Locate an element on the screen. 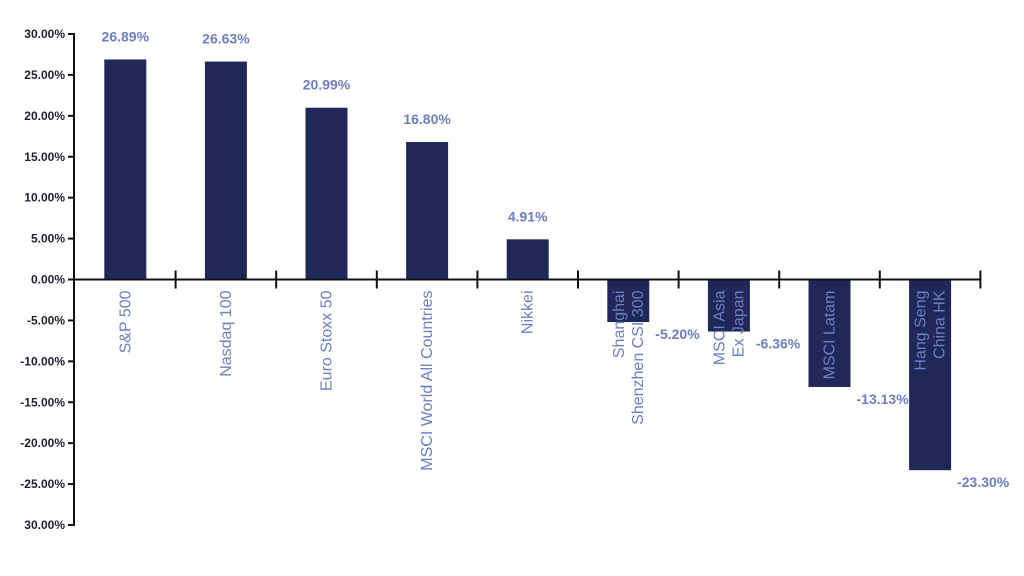  category-label: Euro Stoxx 50 is located at coordinates (327, 340).